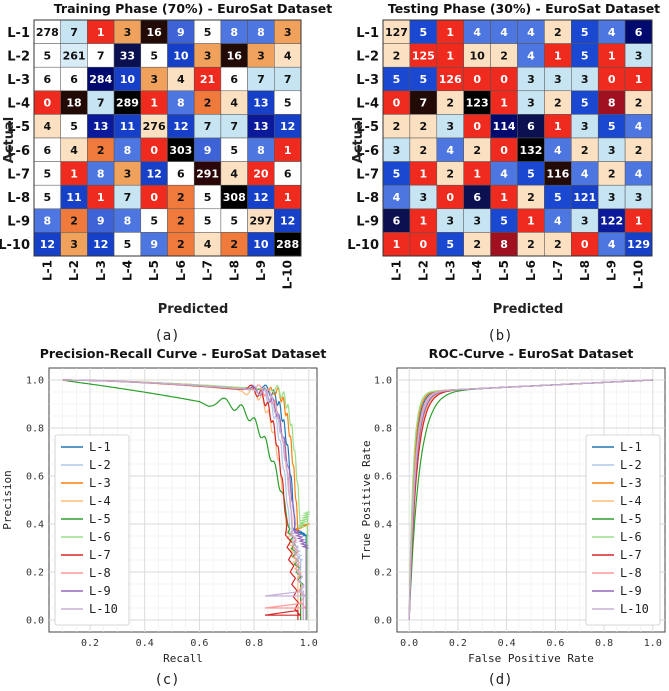 This screenshot has height=691, width=669. What do you see at coordinates (638, 244) in the screenshot?
I see `cell-value: 129` at bounding box center [638, 244].